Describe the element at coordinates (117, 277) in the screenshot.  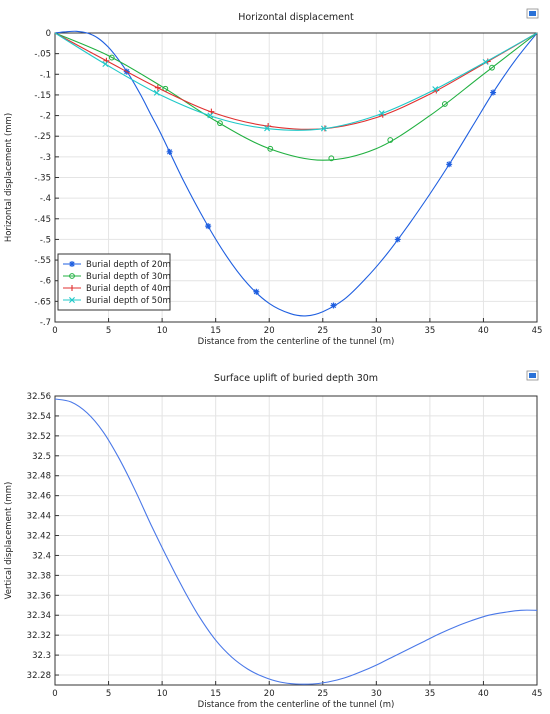
I see `legend-item: Burial depth of 30m` at that location.